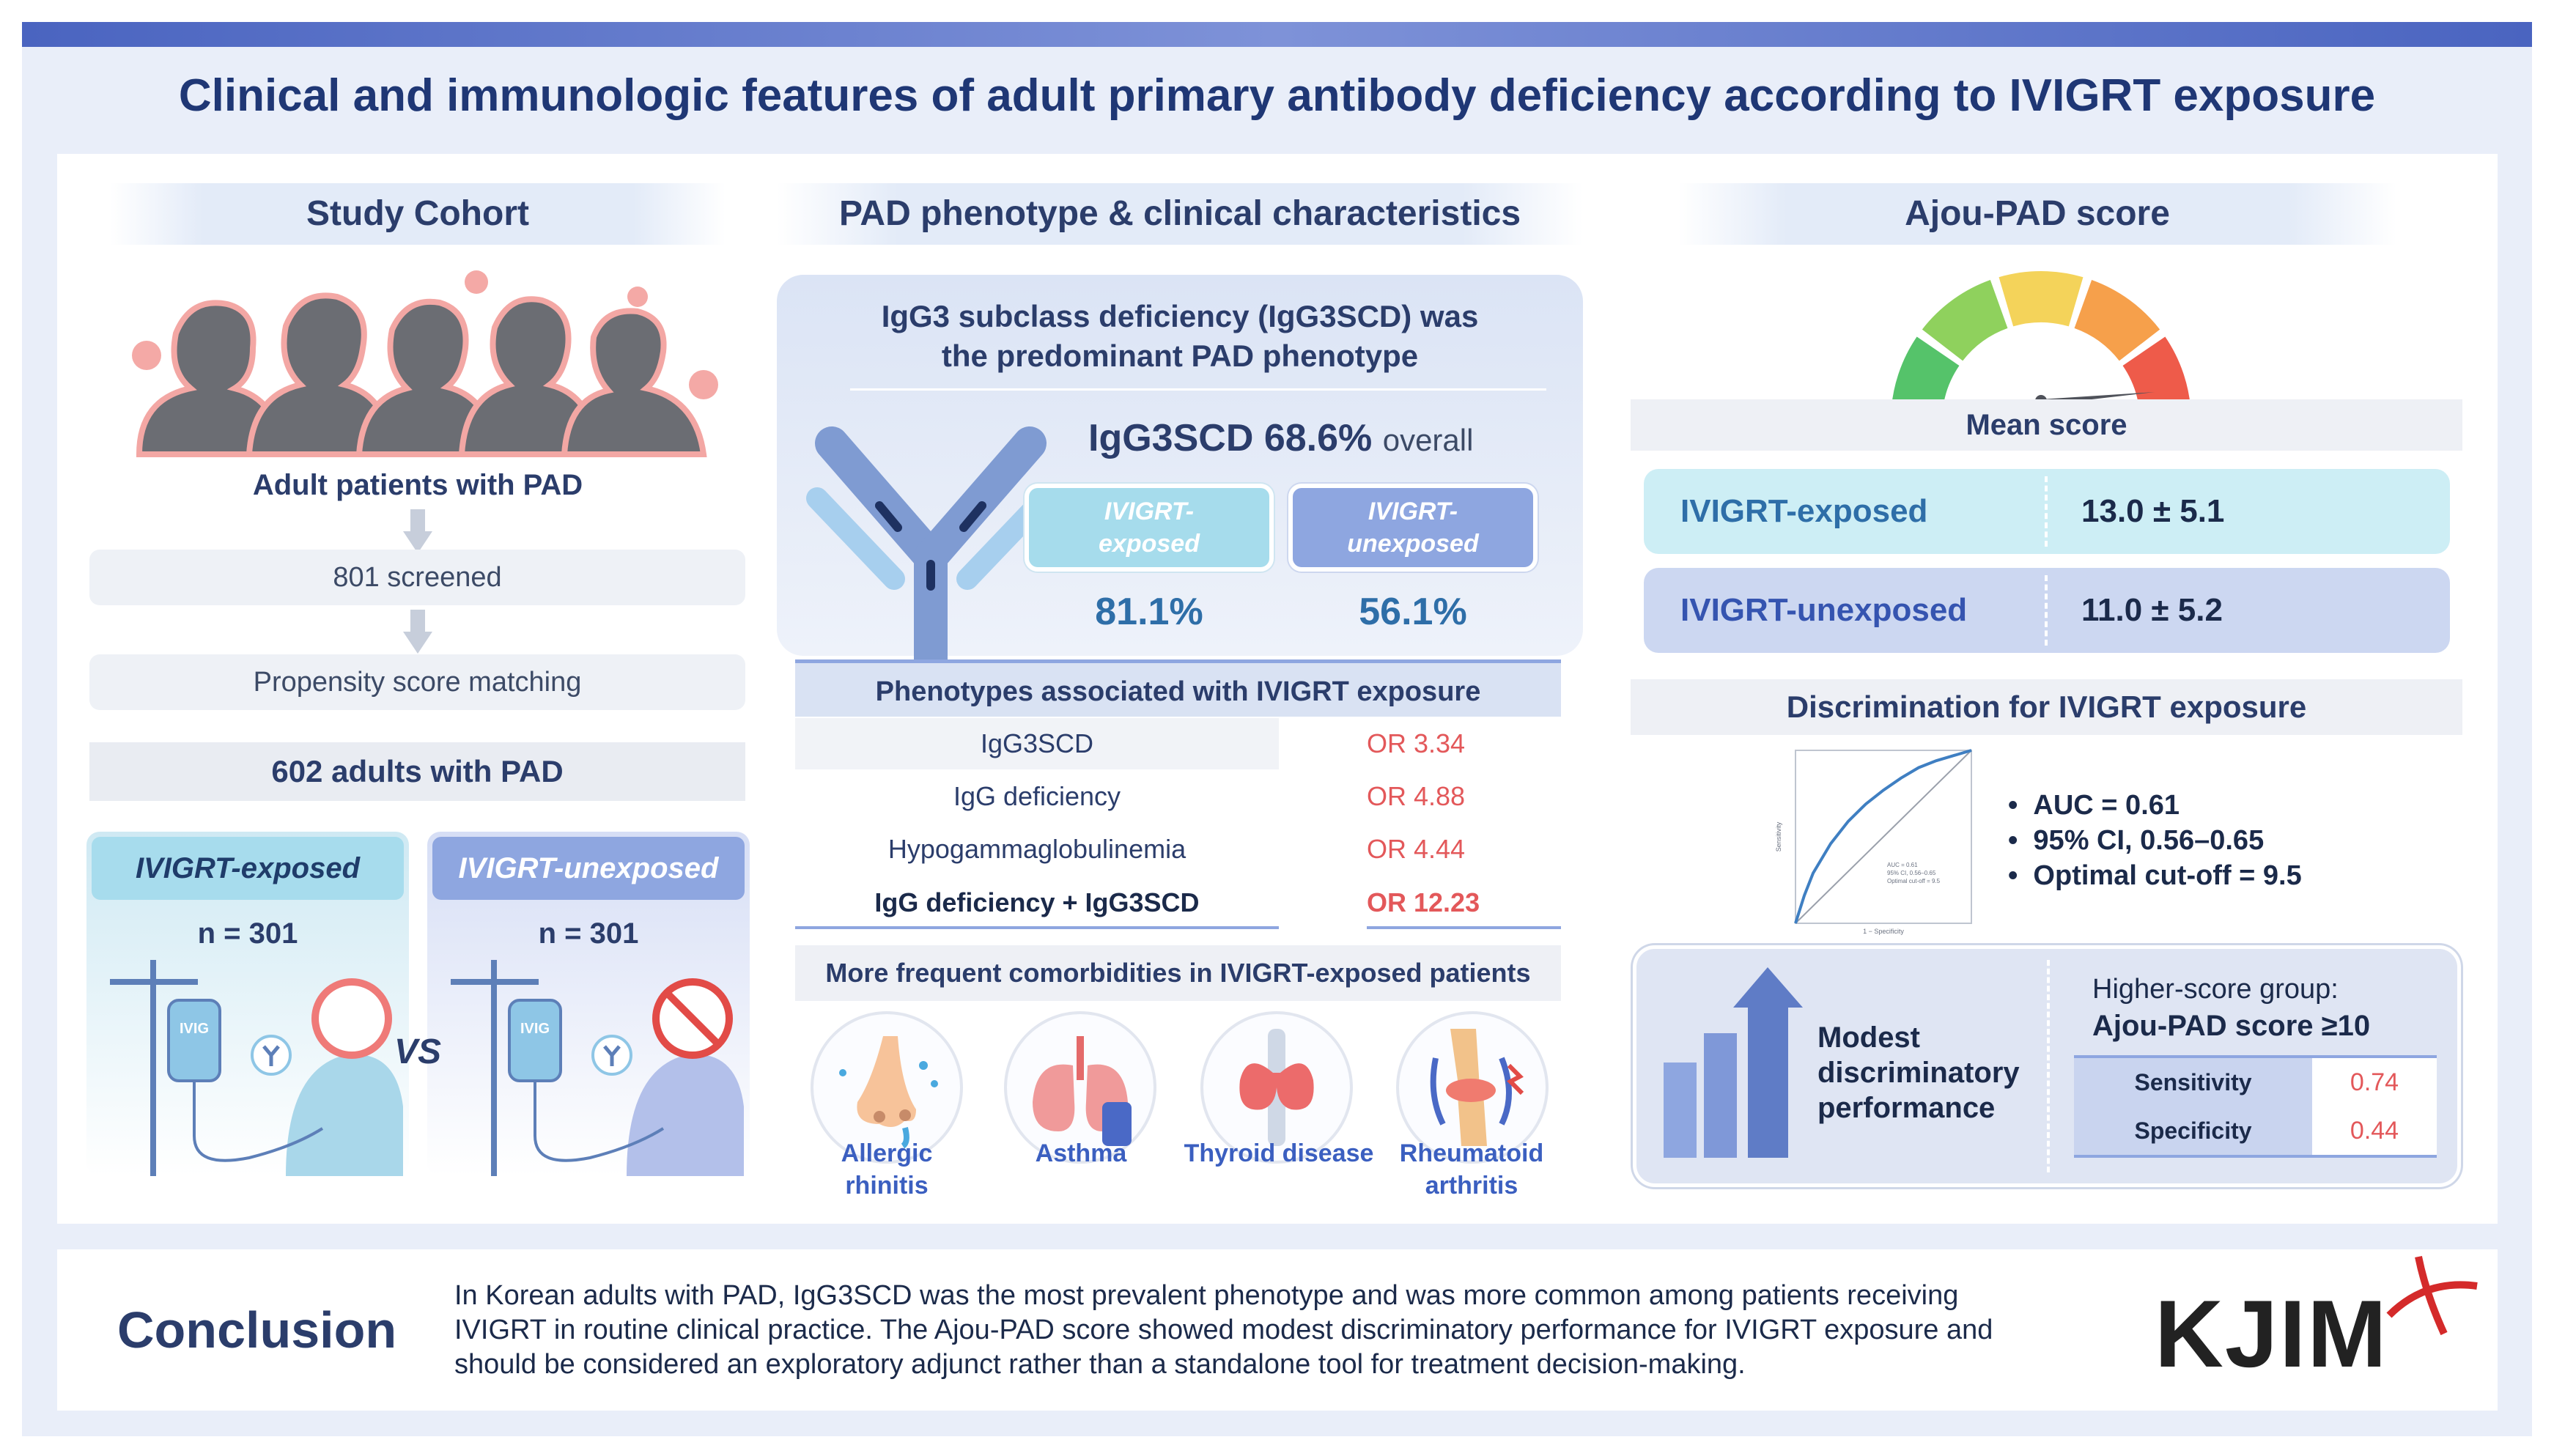  Describe the element at coordinates (2149, 840) in the screenshot. I see `bullet-ci: 95% CI, 0.56–0.65` at that location.